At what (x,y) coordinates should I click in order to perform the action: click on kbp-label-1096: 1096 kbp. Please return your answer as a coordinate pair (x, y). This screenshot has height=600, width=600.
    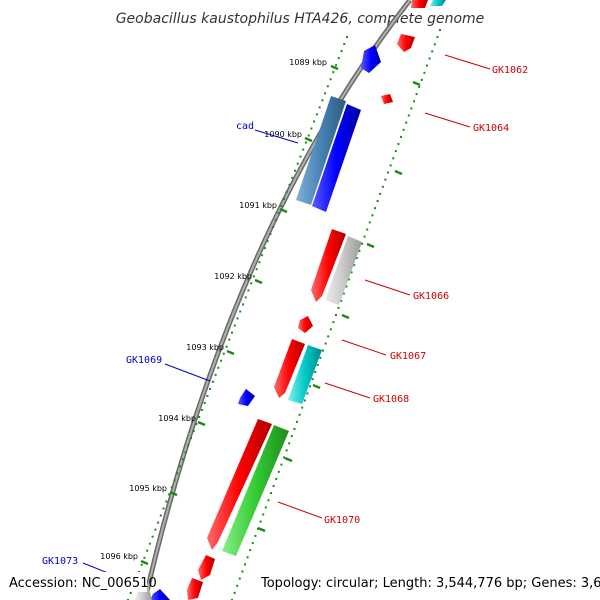
    Looking at the image, I should click on (119, 556).